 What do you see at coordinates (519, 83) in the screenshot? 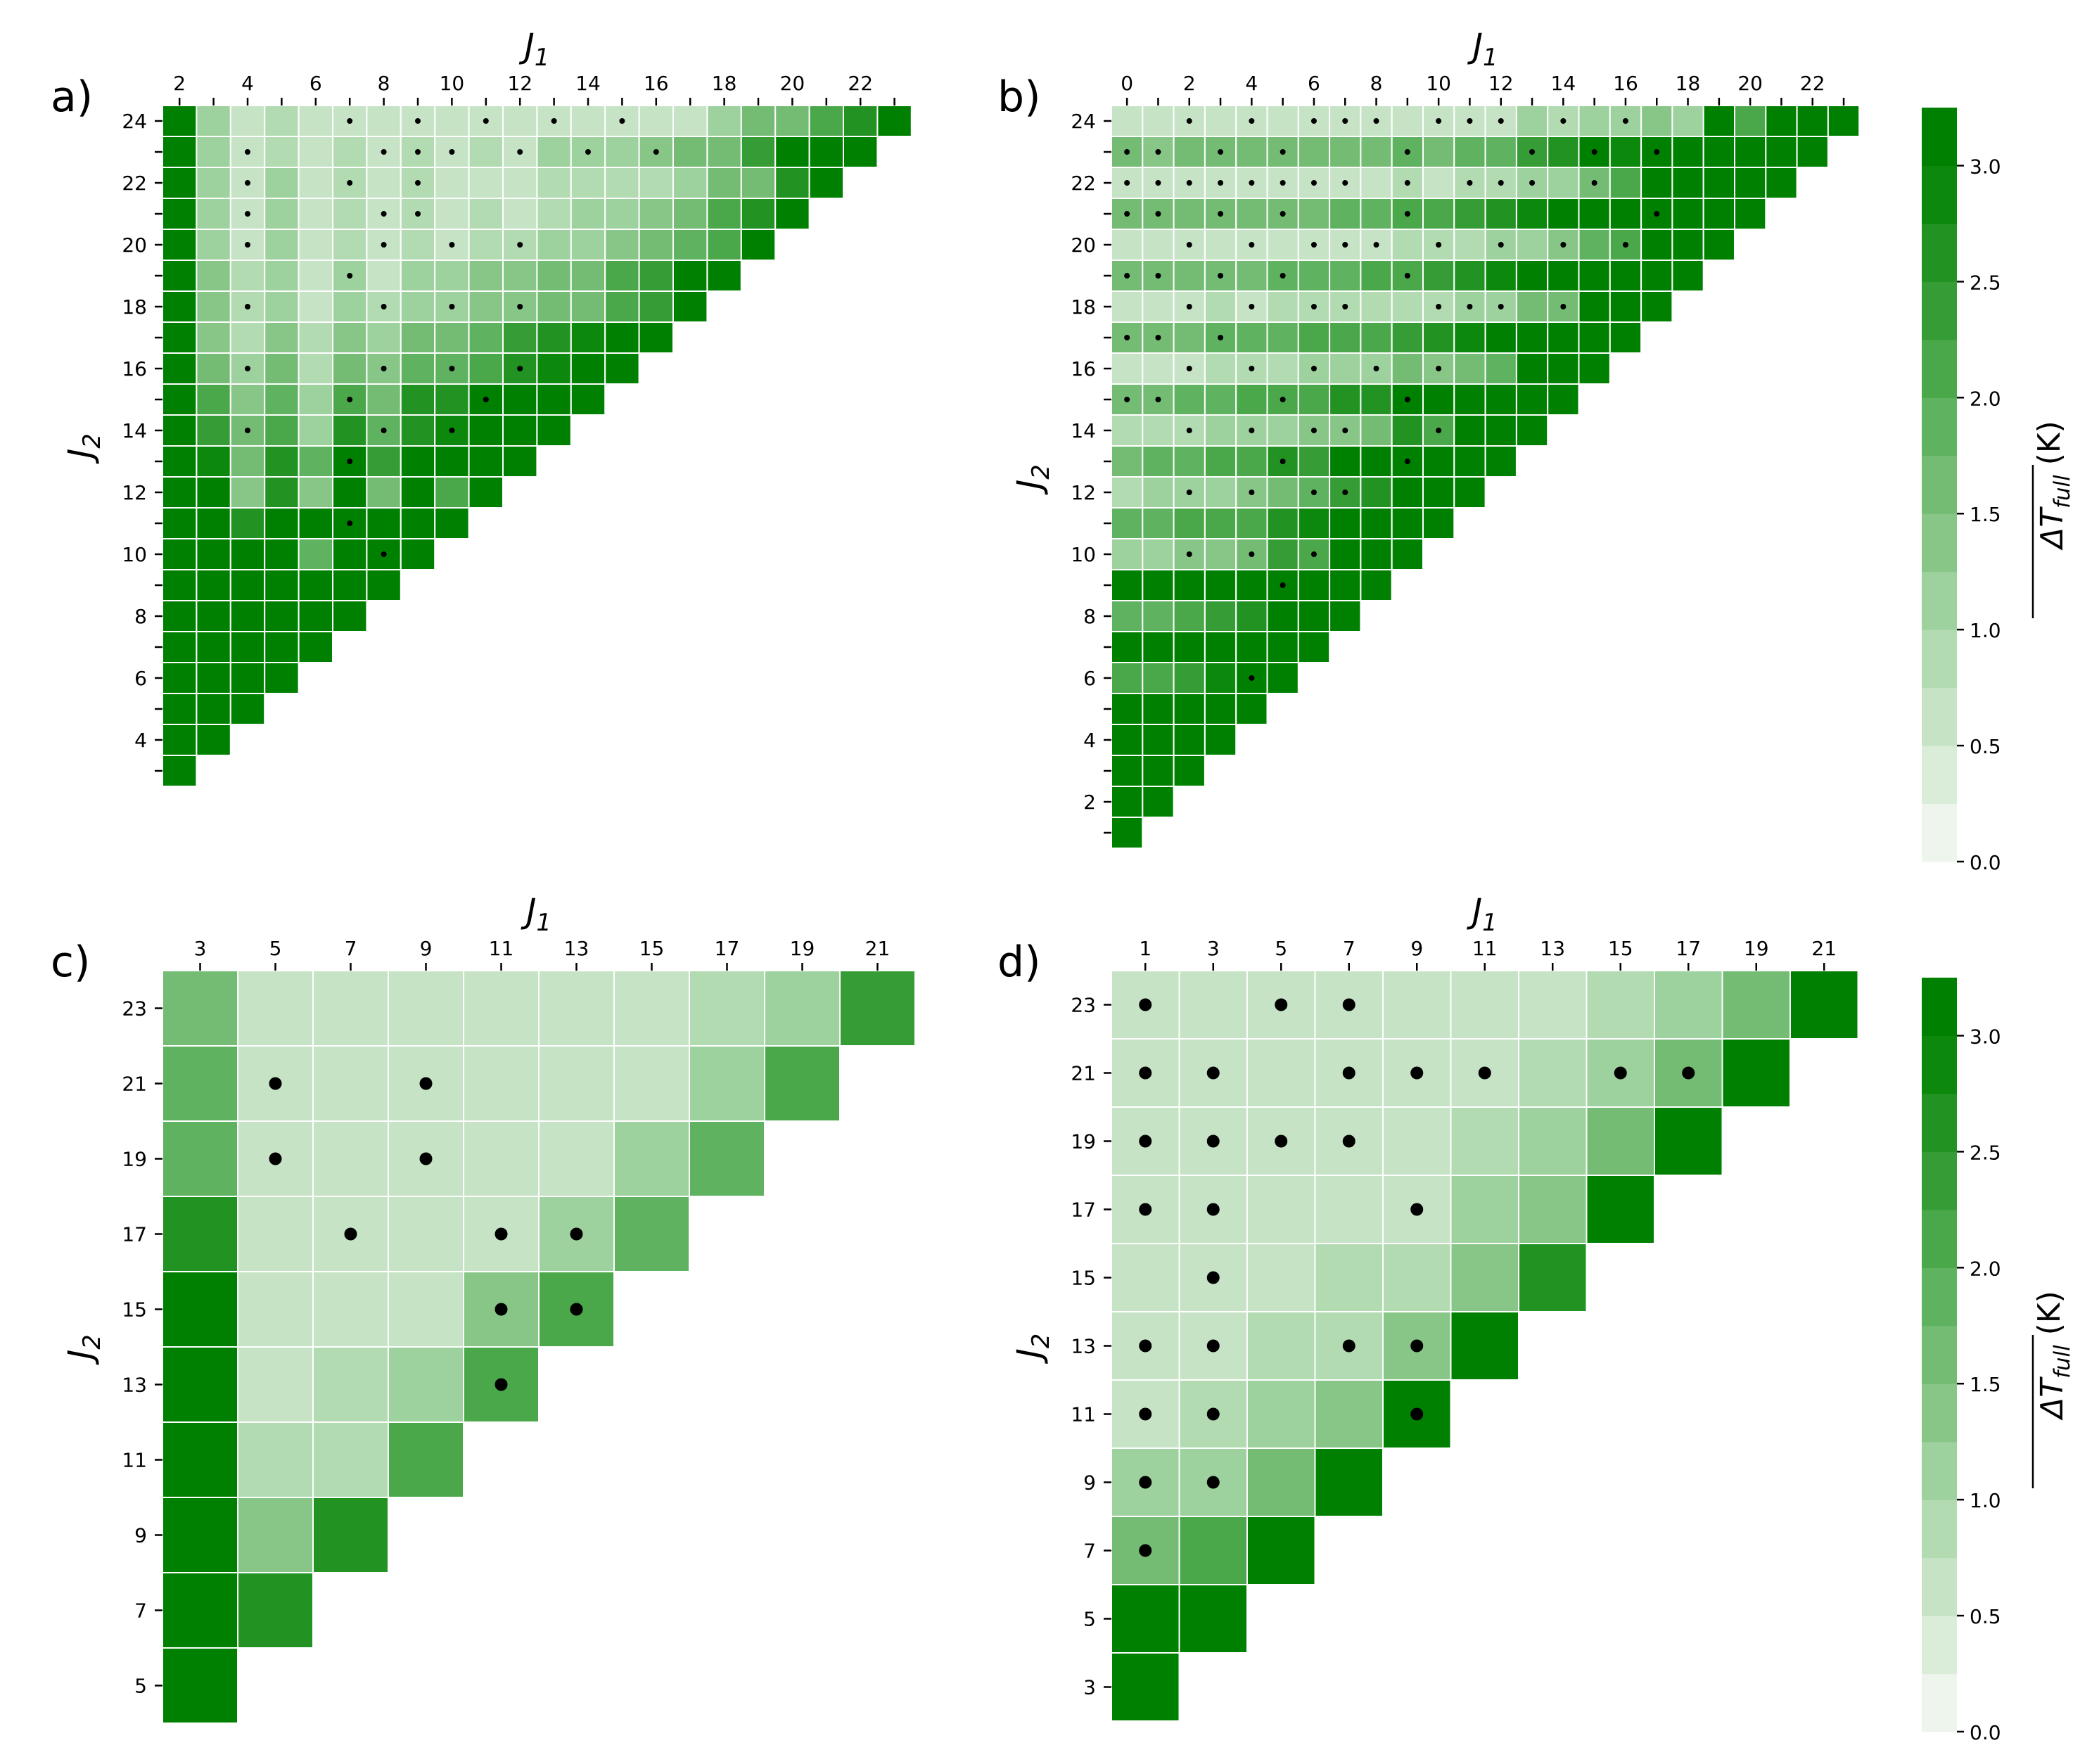
I see `x-tick-label: 12` at bounding box center [519, 83].